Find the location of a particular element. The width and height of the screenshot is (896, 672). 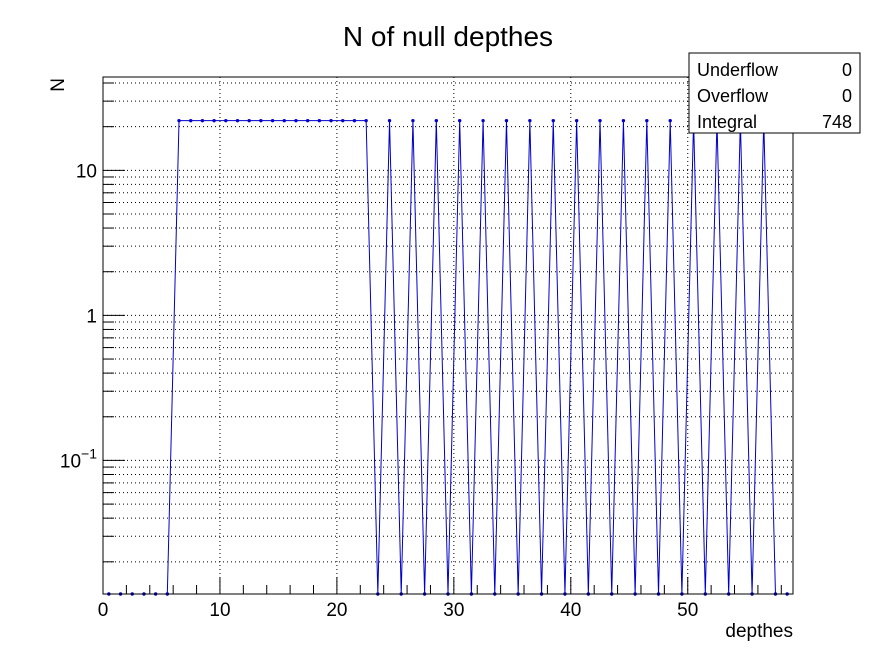

y-tick-label: 10−1 is located at coordinates (78, 458).